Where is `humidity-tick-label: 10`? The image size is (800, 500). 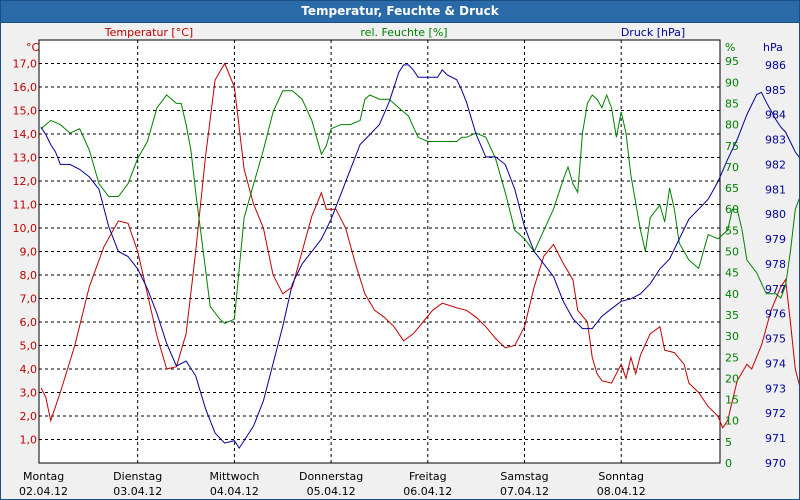
humidity-tick-label: 10 is located at coordinates (732, 421).